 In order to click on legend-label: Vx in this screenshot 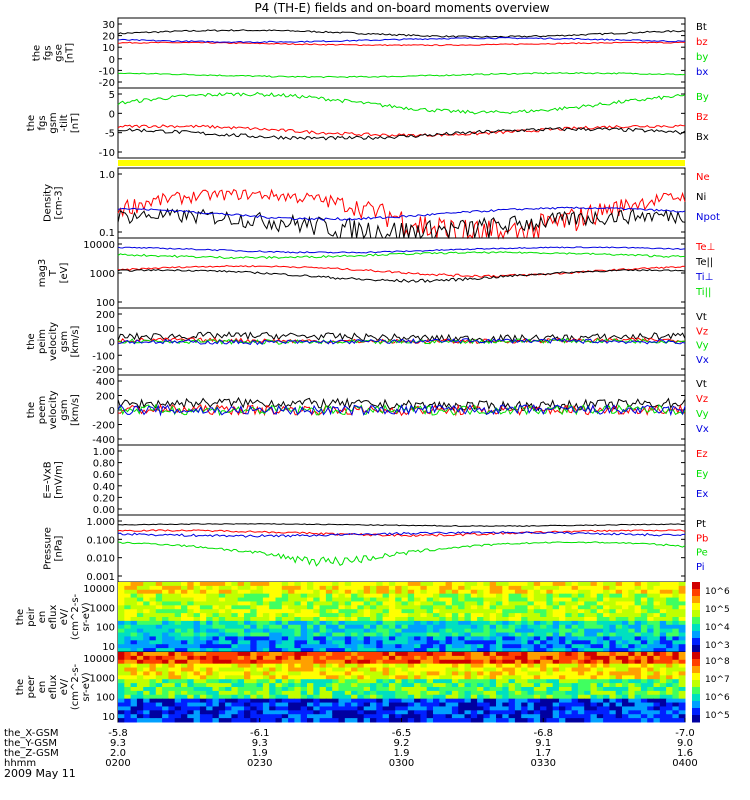, I will do `click(702, 429)`.